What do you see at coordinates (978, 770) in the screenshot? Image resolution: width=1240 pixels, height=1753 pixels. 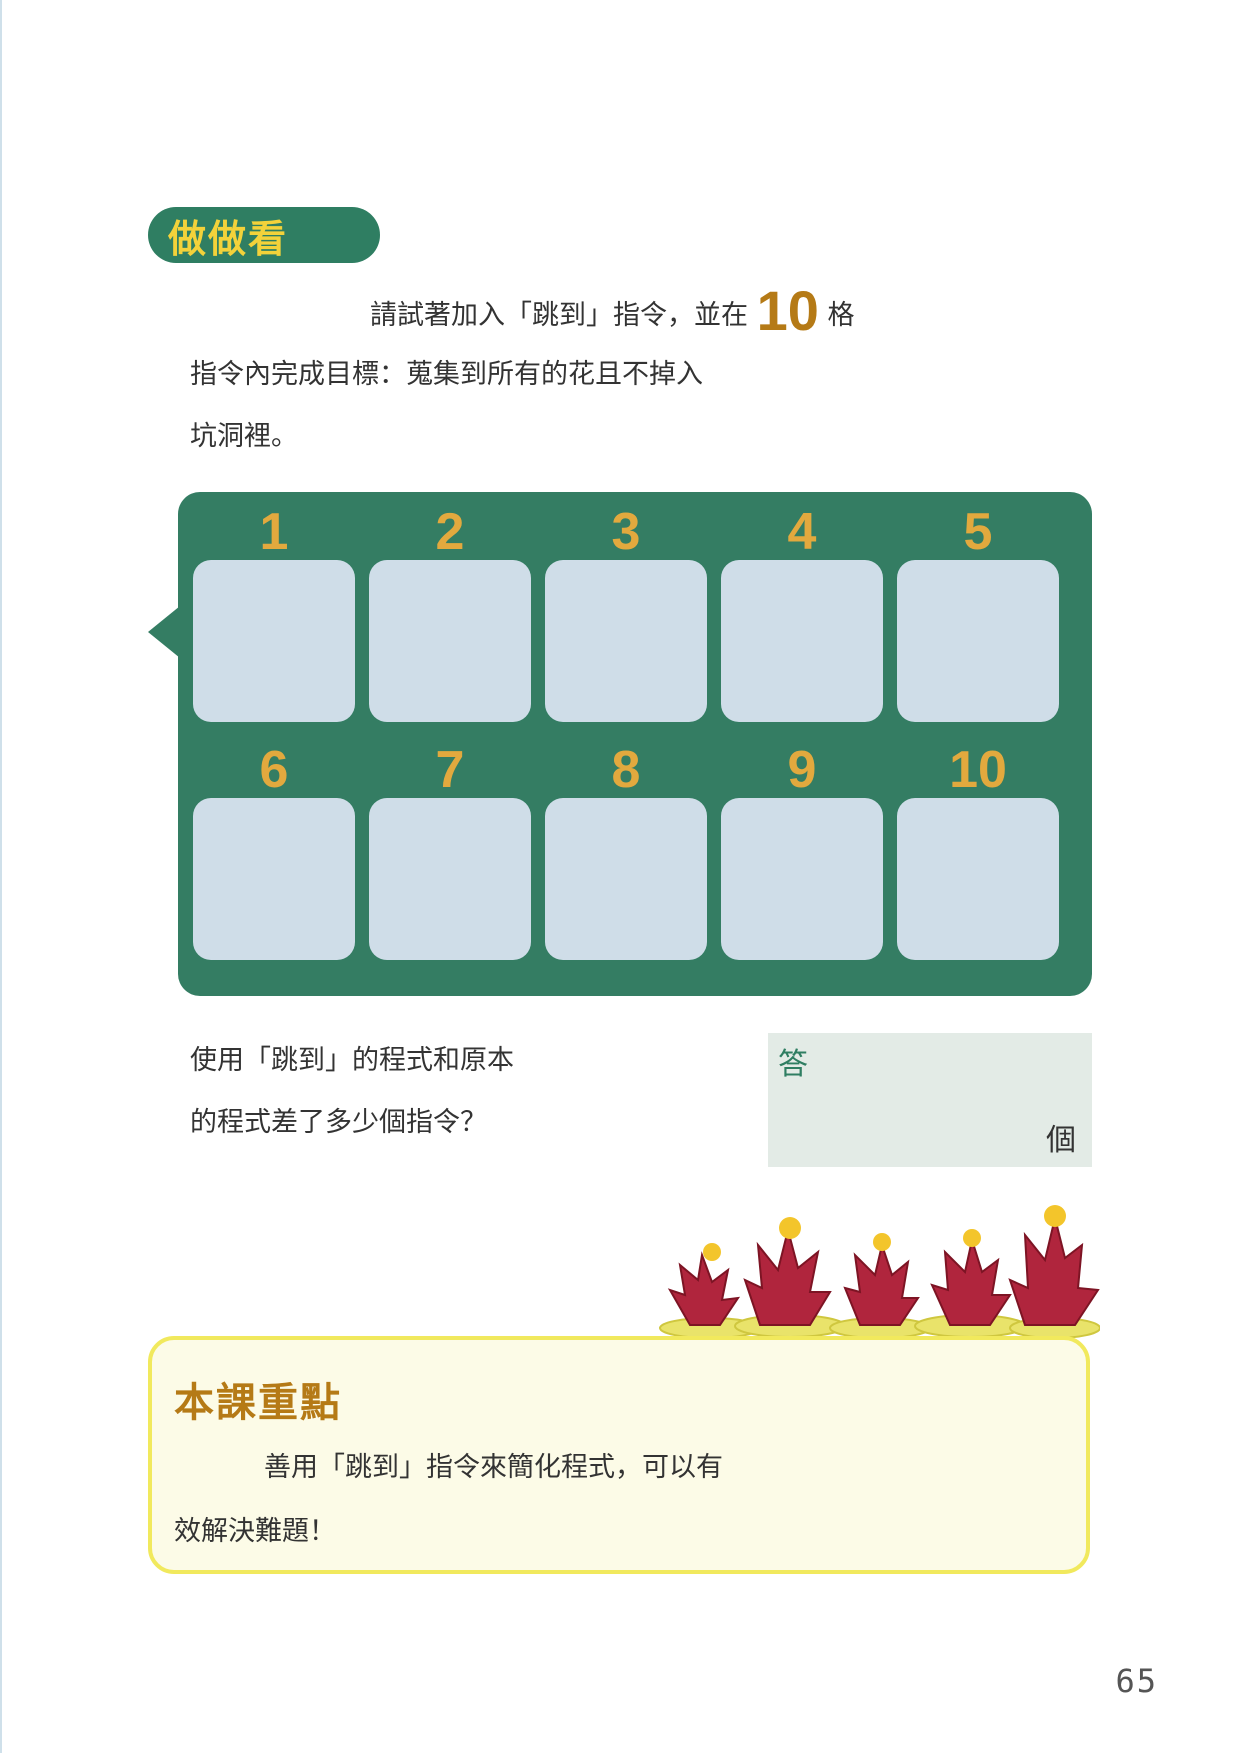 I see `cell-number-10: 10` at bounding box center [978, 770].